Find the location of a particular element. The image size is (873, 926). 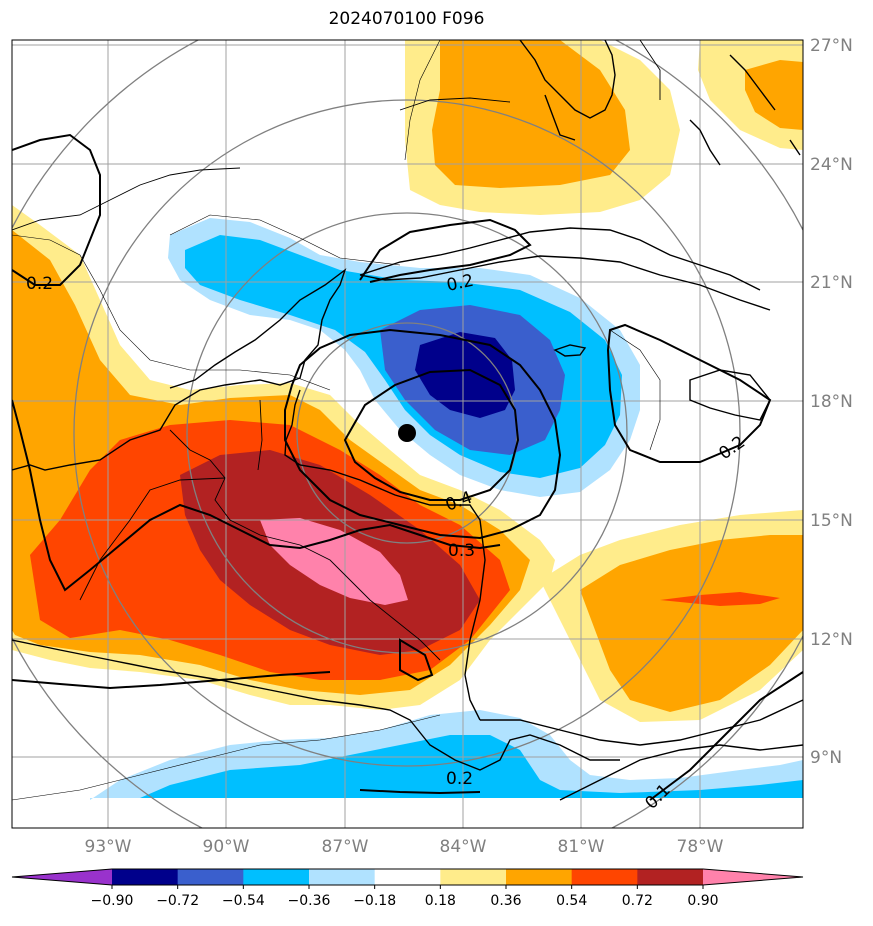

colorbar-tick-label: 0.54 is located at coordinates (571, 901).